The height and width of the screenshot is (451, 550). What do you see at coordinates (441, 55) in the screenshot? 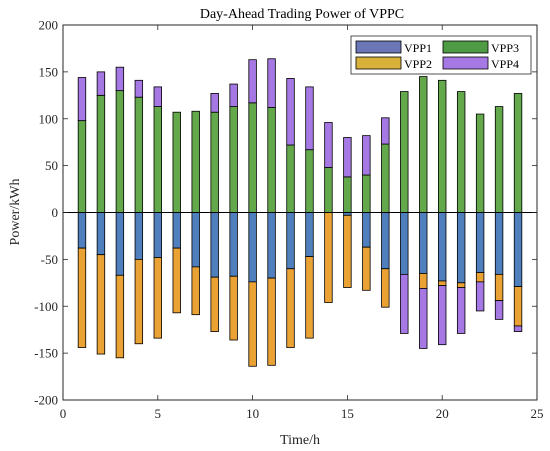
I see `legend: VPP1 VPP3 VPP2 VPP4` at bounding box center [441, 55].